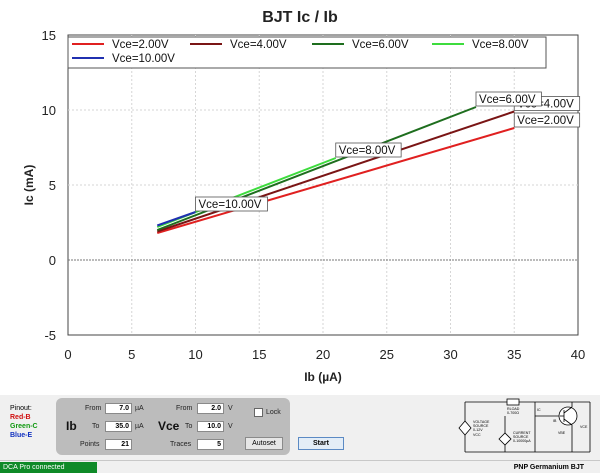 The height and width of the screenshot is (473, 600). What do you see at coordinates (184, 408) in the screenshot?
I see `vce-from-label: From` at bounding box center [184, 408].